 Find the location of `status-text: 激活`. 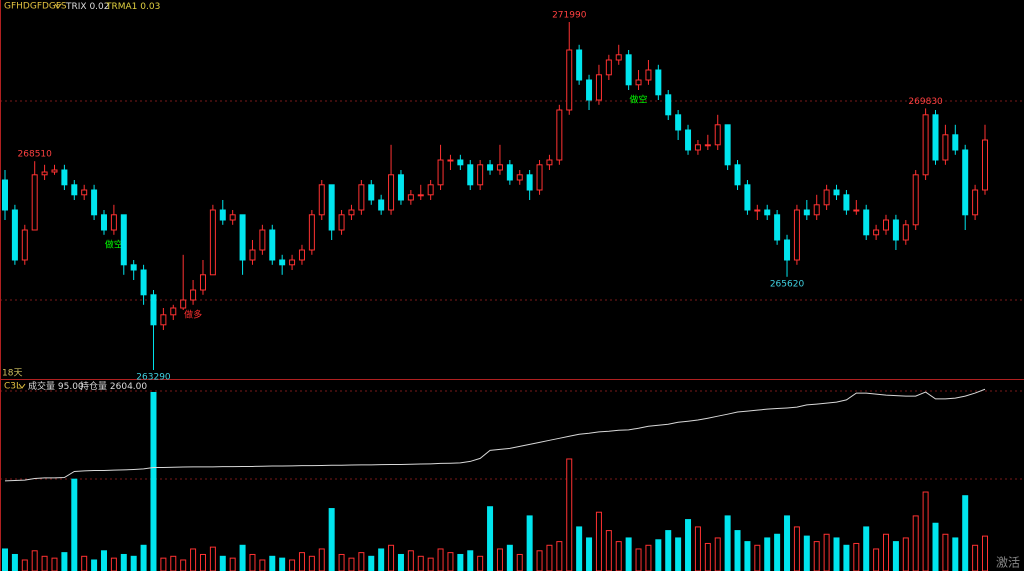

status-text: 激活 is located at coordinates (1008, 563).